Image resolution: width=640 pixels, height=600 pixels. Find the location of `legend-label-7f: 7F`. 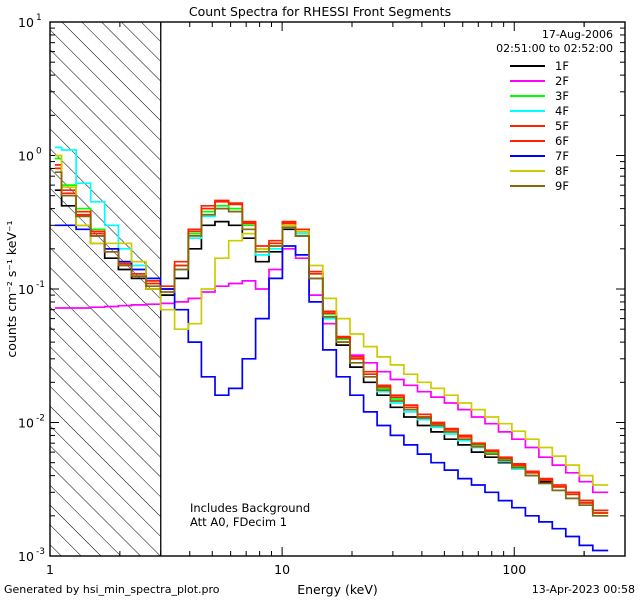

legend-label-7f: 7F is located at coordinates (562, 156).